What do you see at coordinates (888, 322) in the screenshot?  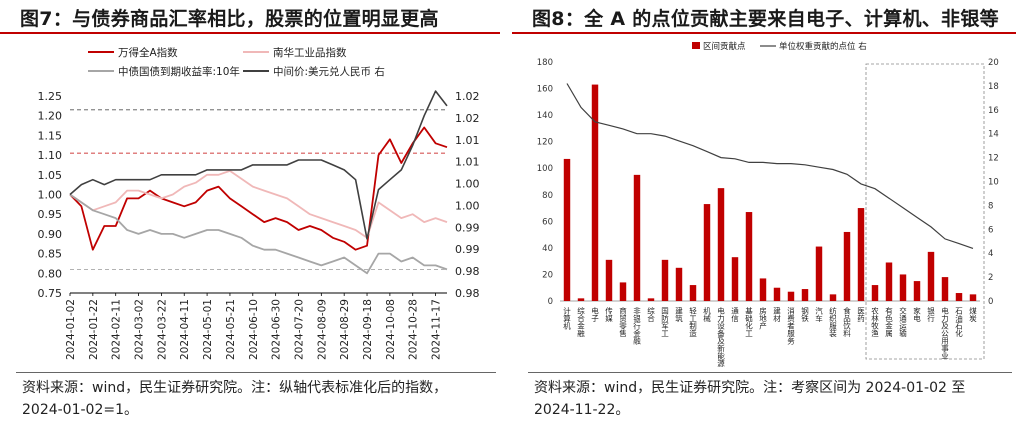 I see `category-label: 有色金属` at bounding box center [888, 322].